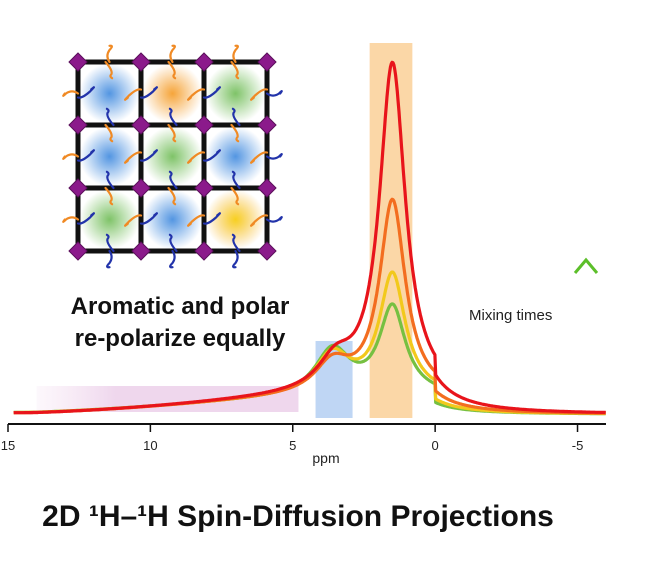 This screenshot has height=565, width=649. I want to click on mixing-times-arrow-icon, so click(586, 314).